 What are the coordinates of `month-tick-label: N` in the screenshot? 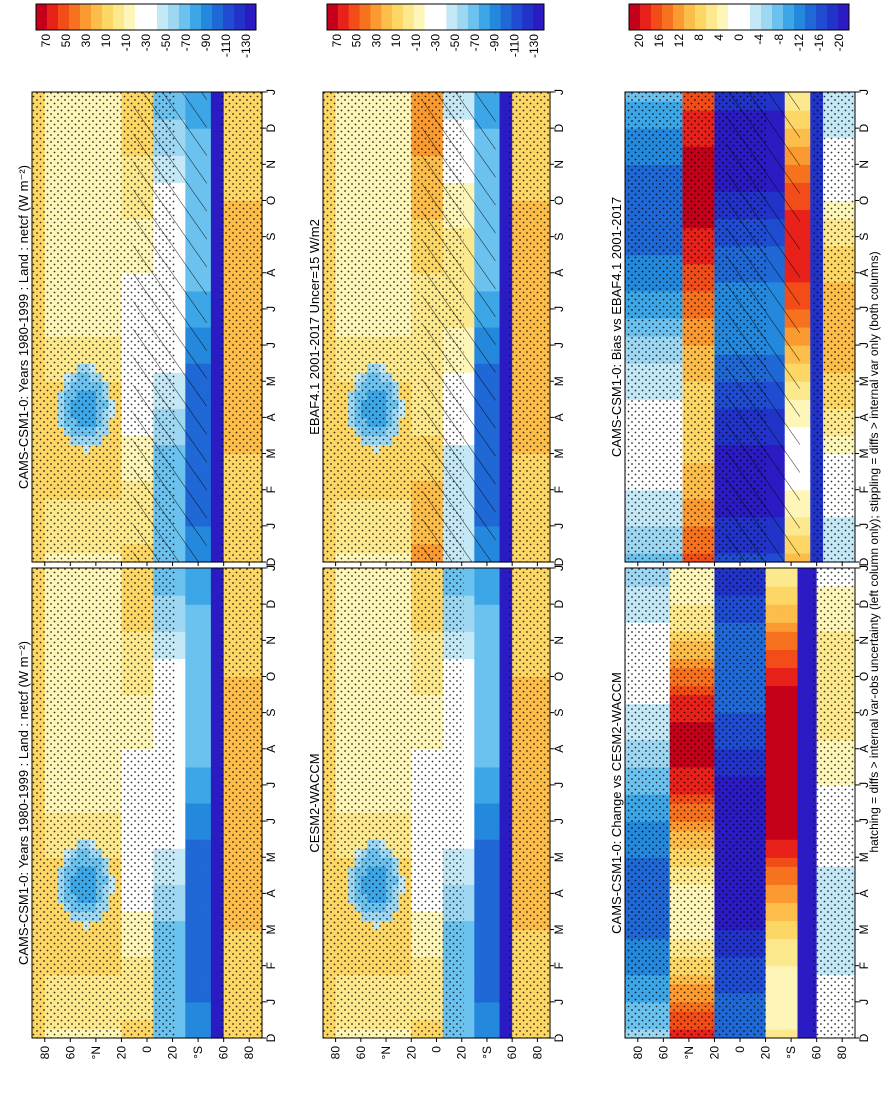 It's located at (271, 164).